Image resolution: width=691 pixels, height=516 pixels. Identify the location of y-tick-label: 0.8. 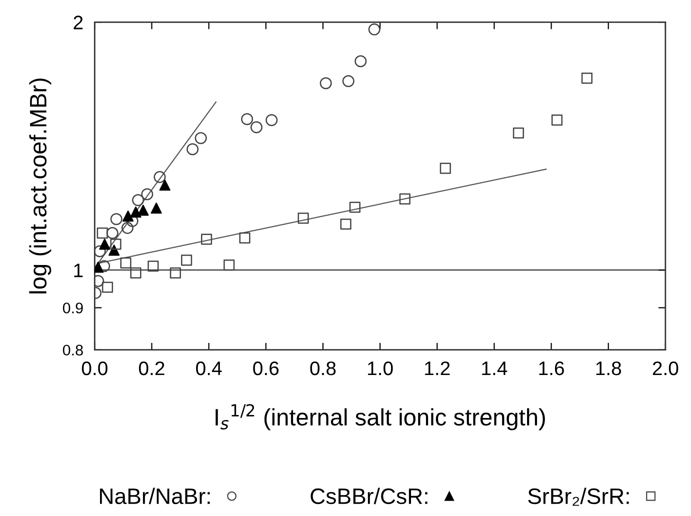
(72, 350).